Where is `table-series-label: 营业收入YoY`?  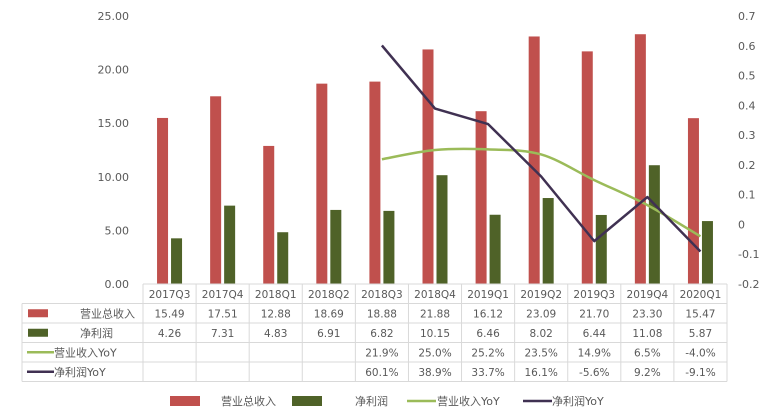
table-series-label: 营业收入YoY is located at coordinates (85, 352).